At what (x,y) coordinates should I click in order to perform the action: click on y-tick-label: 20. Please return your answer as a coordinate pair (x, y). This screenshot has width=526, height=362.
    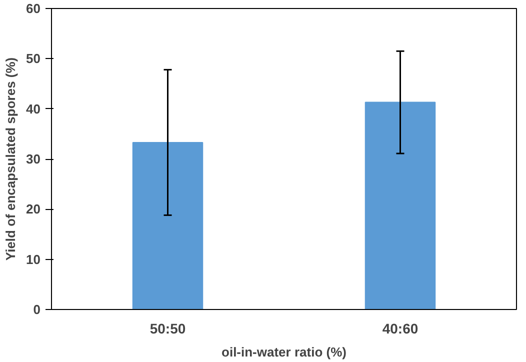
    Looking at the image, I should click on (33, 209).